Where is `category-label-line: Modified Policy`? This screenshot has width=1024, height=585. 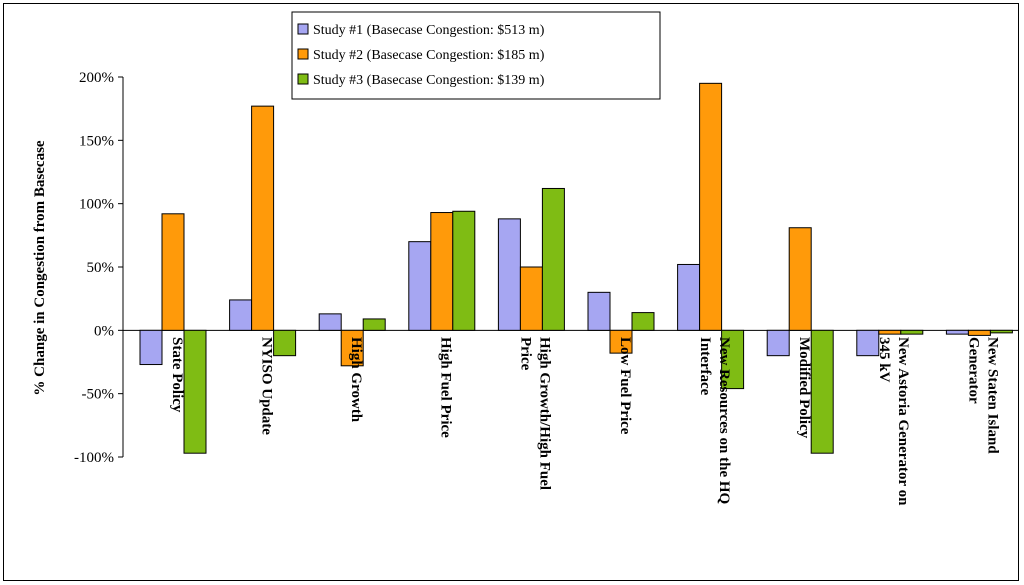 category-label-line: Modified Policy is located at coordinates (804, 388).